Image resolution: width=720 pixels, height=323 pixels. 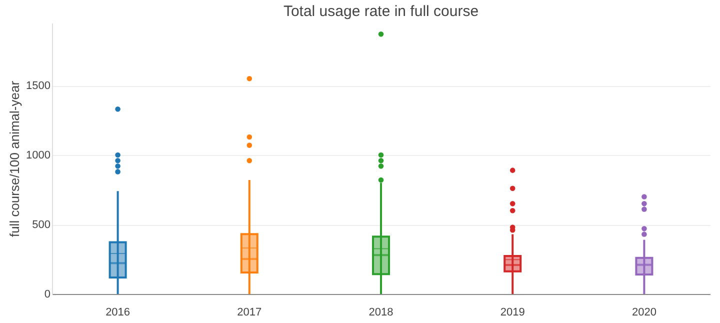 What do you see at coordinates (38, 86) in the screenshot?
I see `y-tick-label: 1500` at bounding box center [38, 86].